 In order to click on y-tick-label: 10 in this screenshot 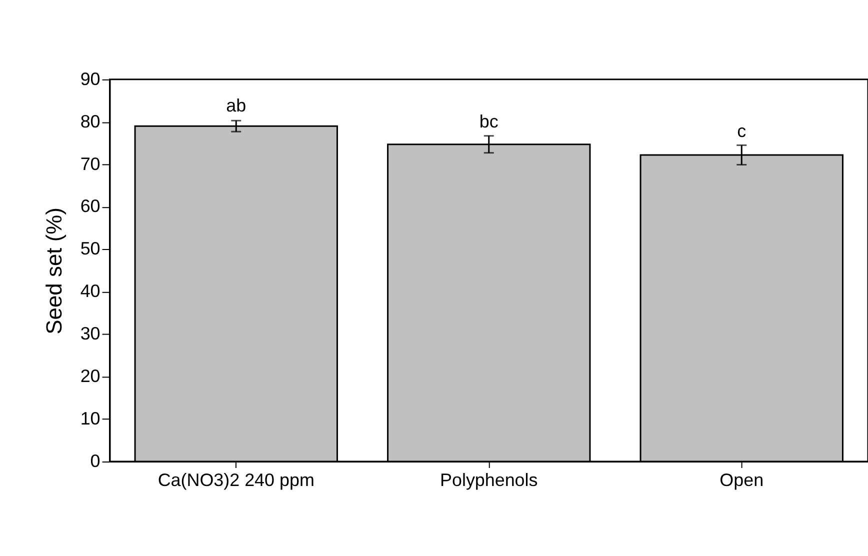, I will do `click(90, 418)`.